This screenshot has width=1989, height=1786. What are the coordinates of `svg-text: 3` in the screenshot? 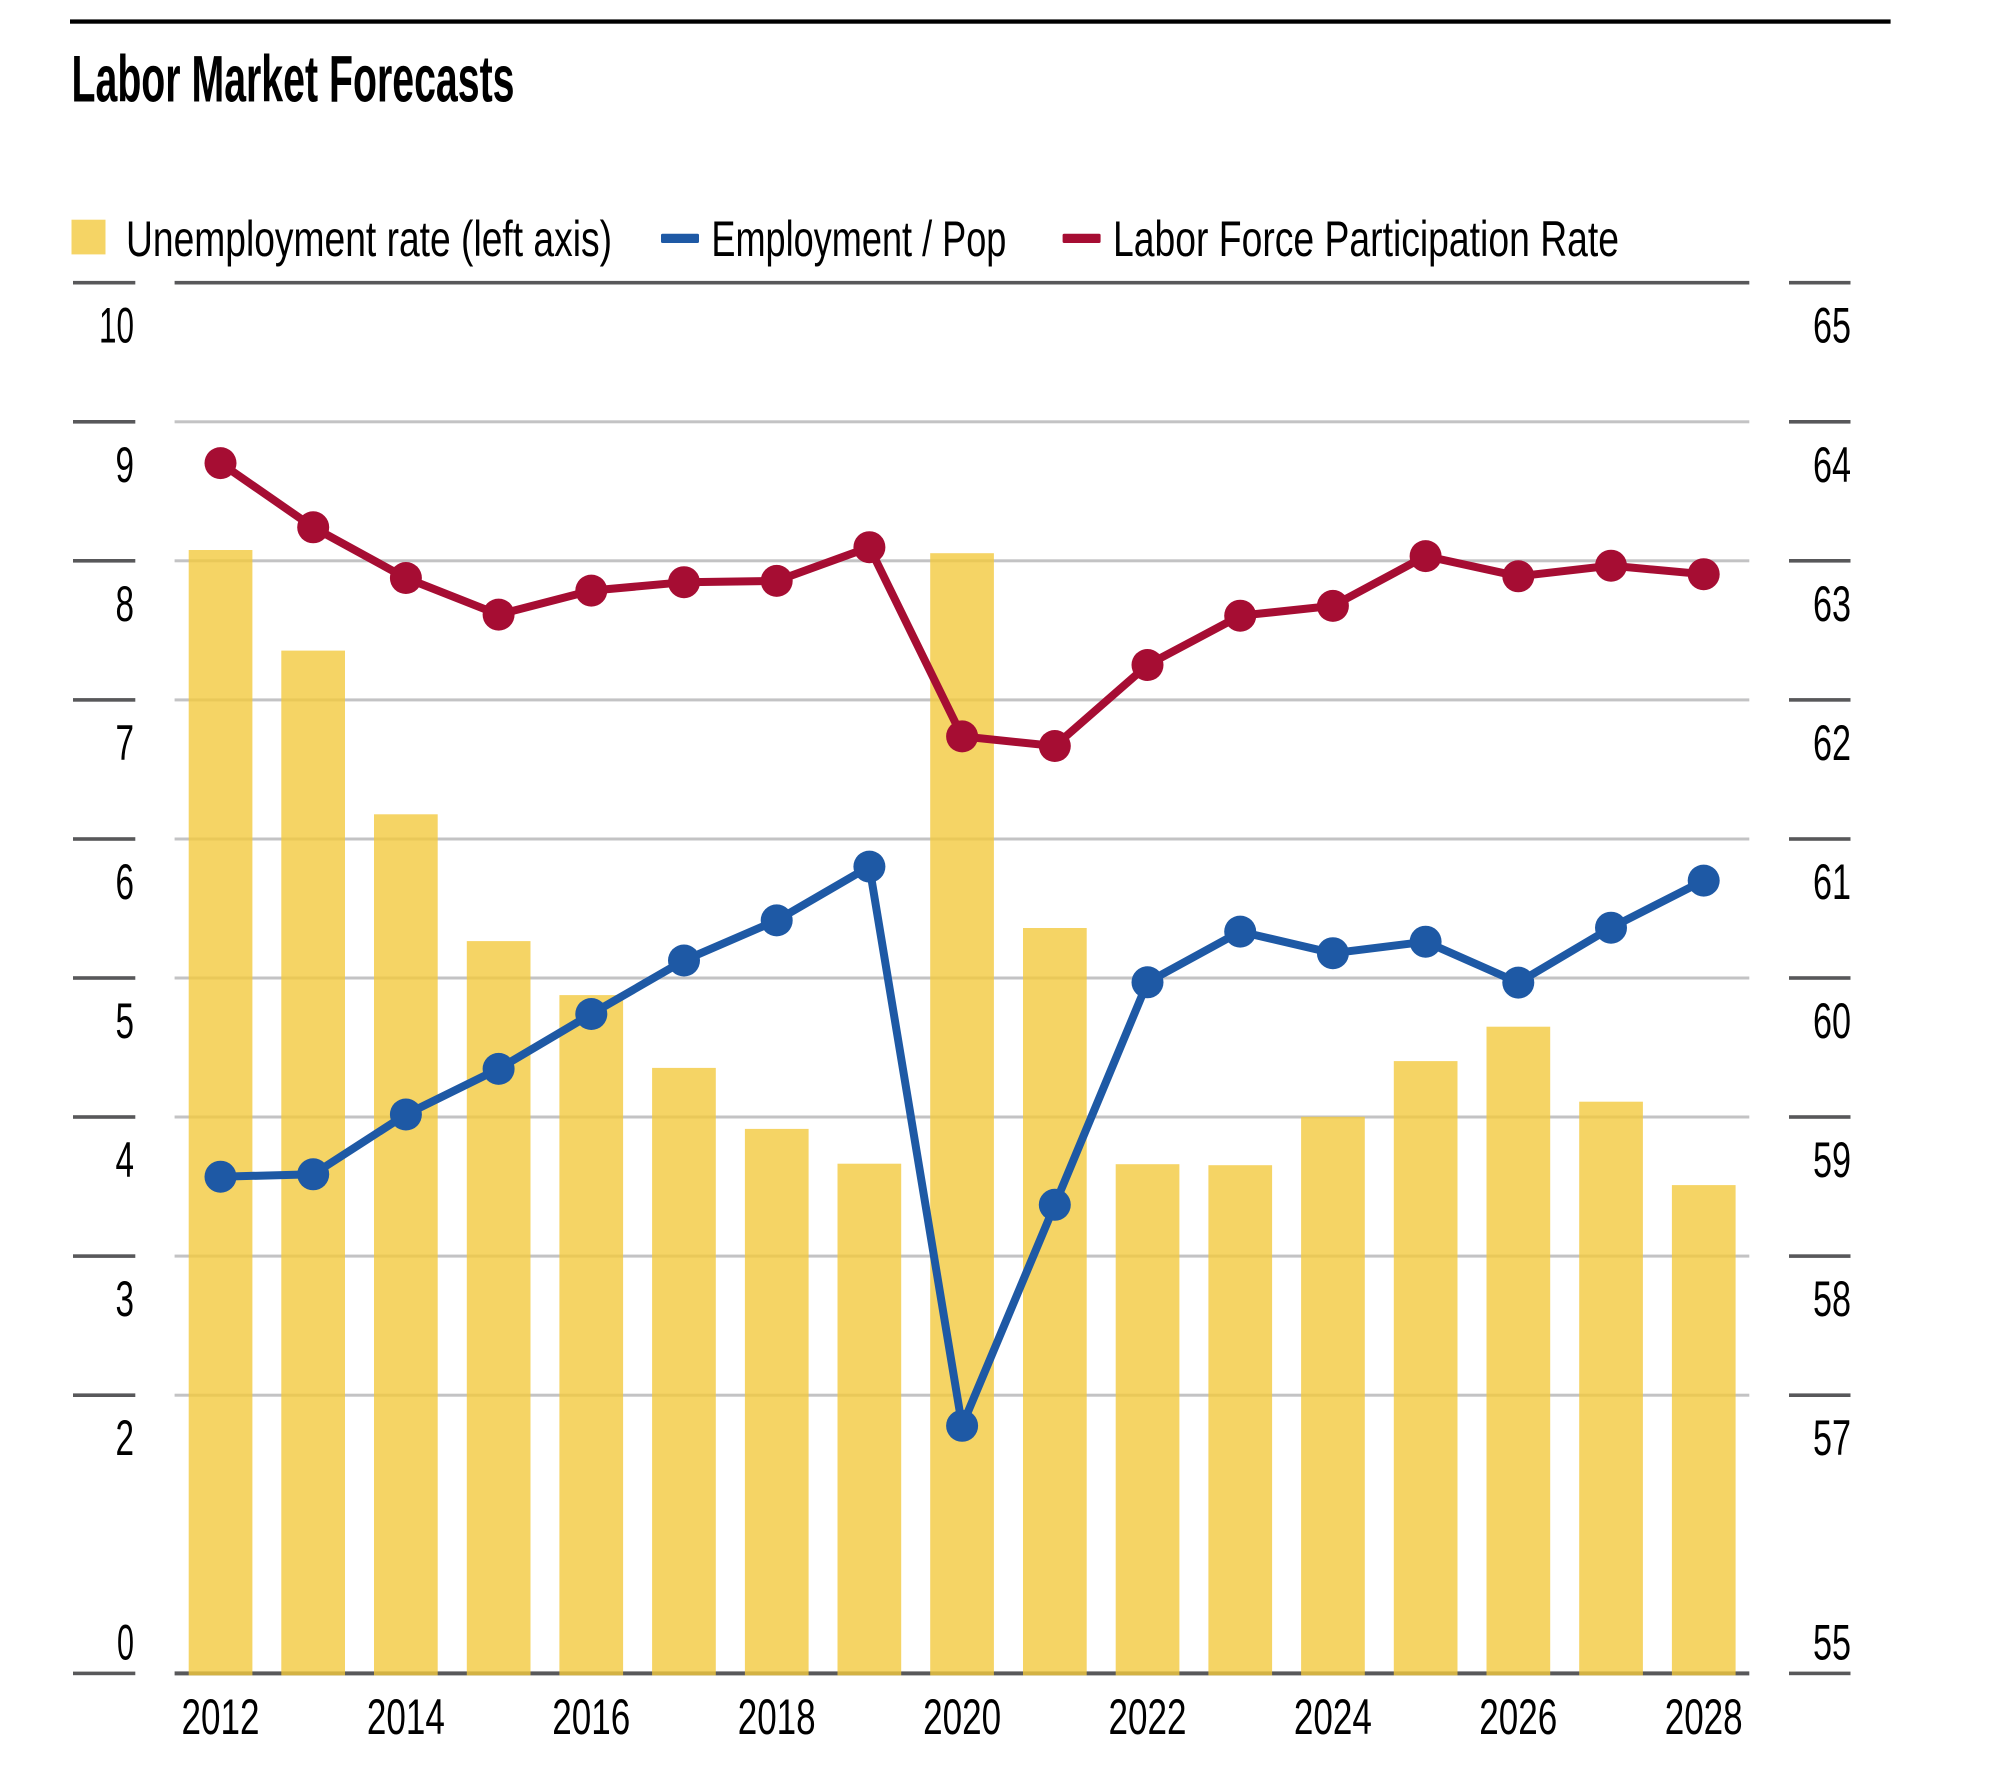 It's located at (125, 1298).